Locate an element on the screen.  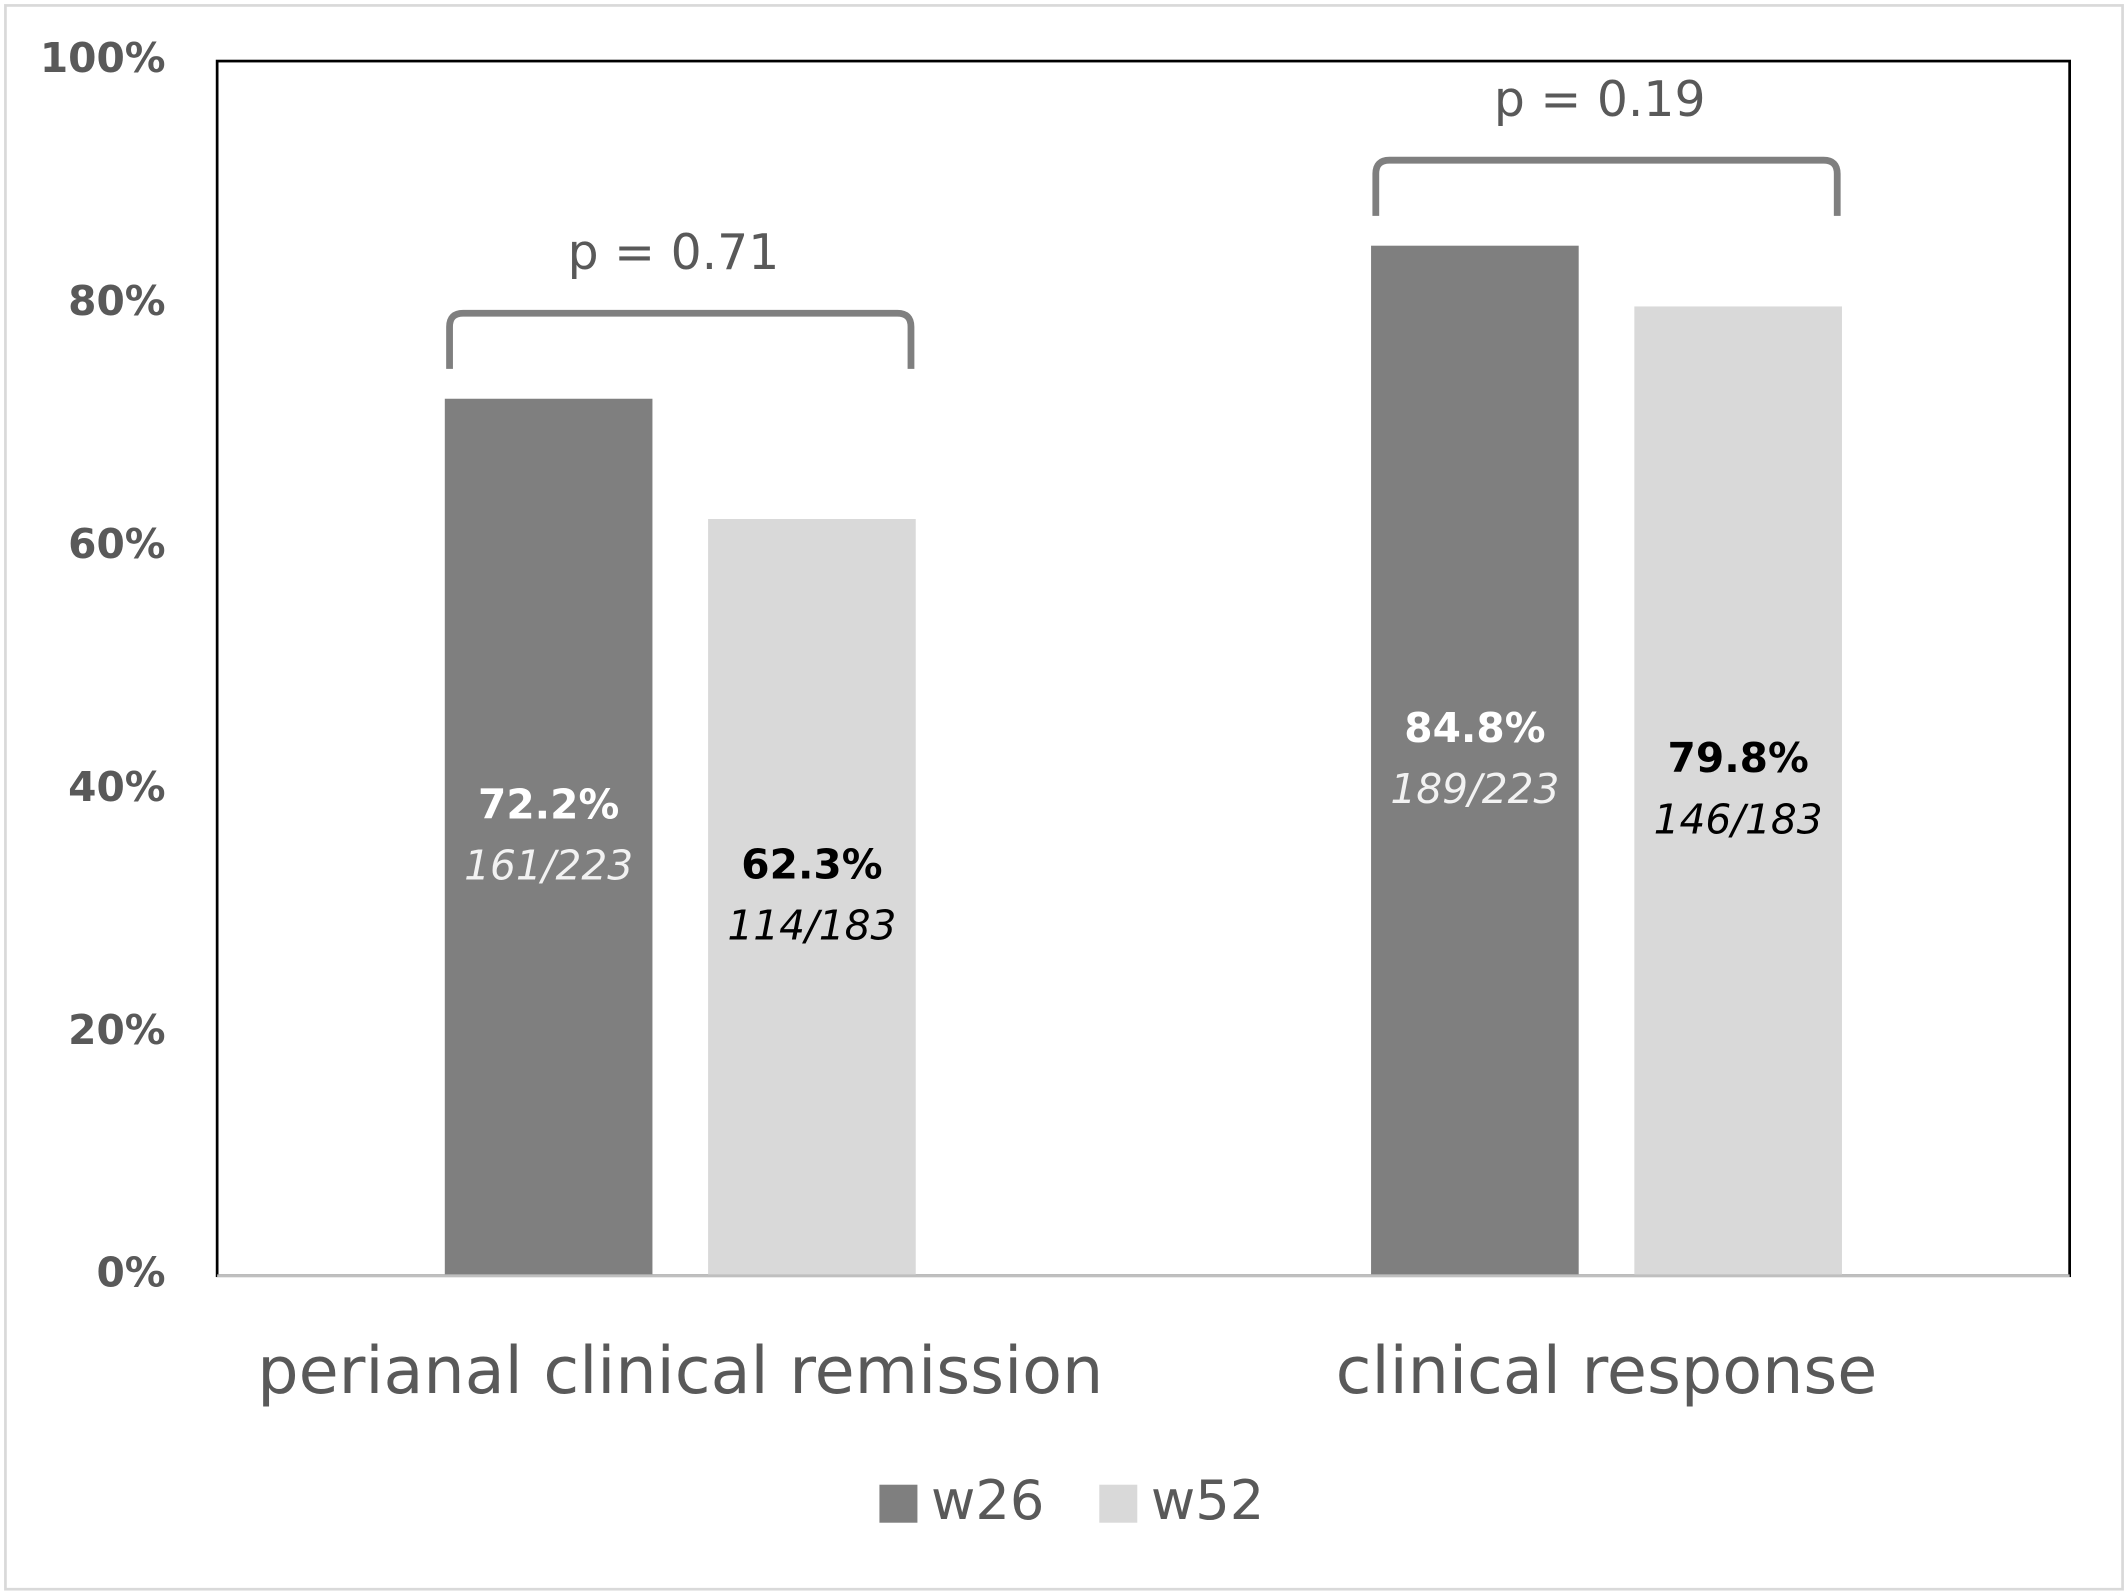
fraction-label: 161/223 is located at coordinates (548, 865).